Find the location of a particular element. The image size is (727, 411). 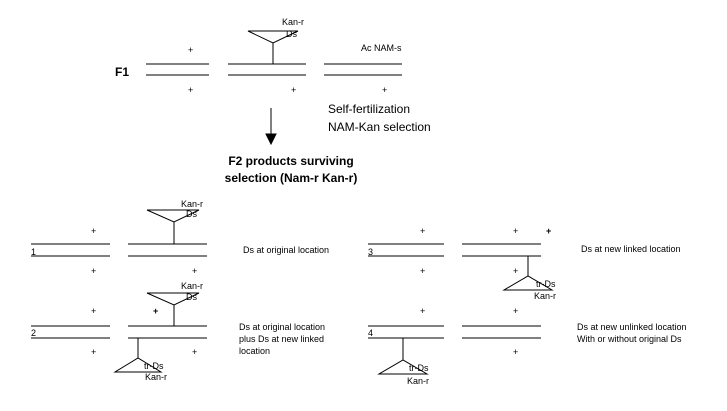

f1-ds-insertion is located at coordinates (273, 47).